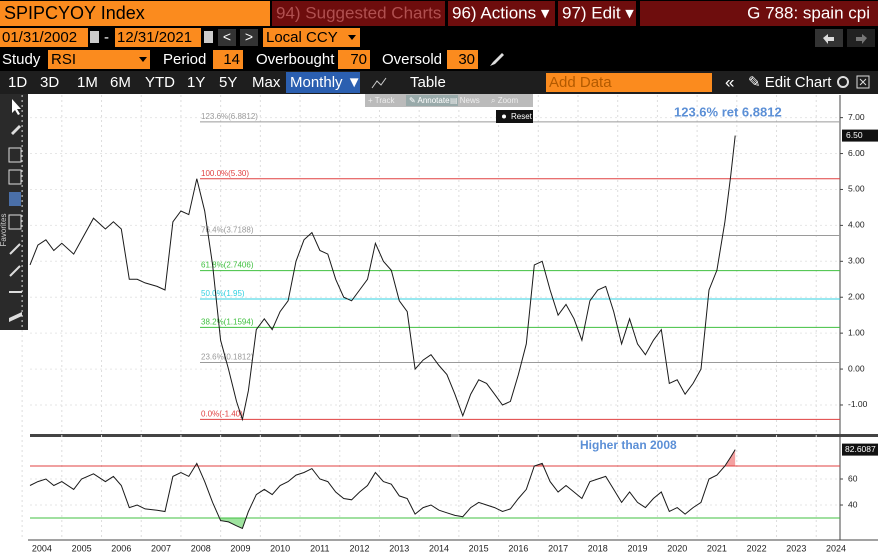 The width and height of the screenshot is (878, 557). What do you see at coordinates (637, 548) in the screenshot?
I see `x-tick-label: 2019` at bounding box center [637, 548].